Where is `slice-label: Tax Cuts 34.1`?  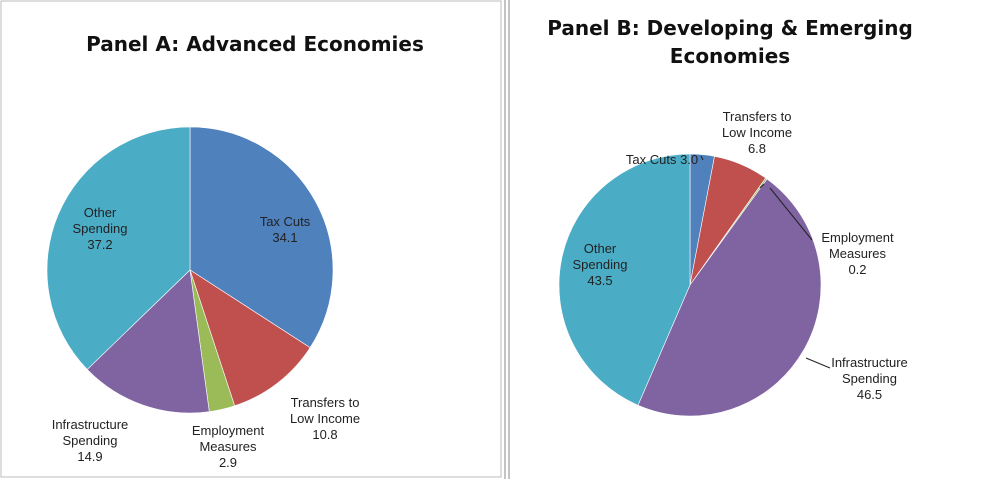
slice-label: Tax Cuts 34.1 is located at coordinates (285, 230).